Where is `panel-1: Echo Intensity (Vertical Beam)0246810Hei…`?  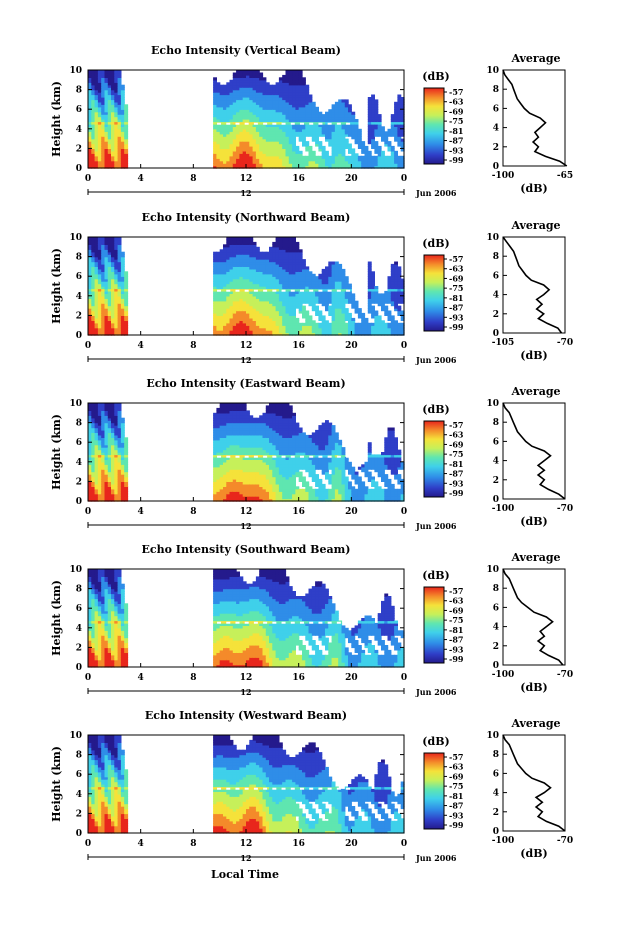 panel-1: Echo Intensity (Vertical Beam)0246810Hei… is located at coordinates (311, 121).